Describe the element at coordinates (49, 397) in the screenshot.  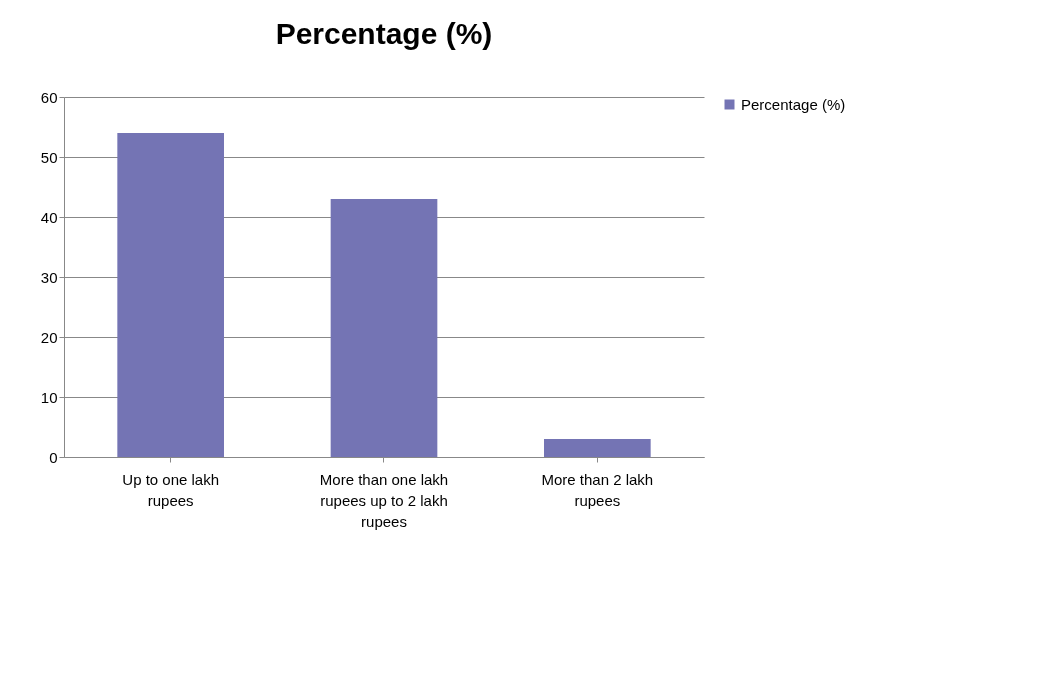
I see `y-tick-label: 10` at that location.